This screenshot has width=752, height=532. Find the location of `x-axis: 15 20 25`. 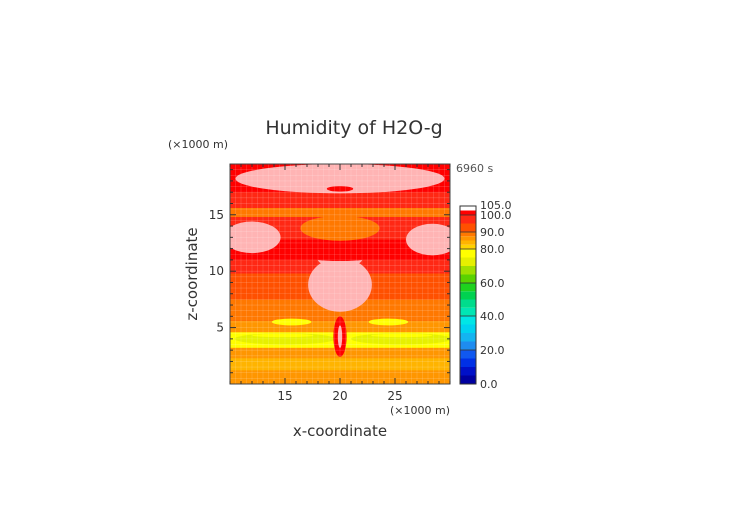

x-axis: 15 20 25 is located at coordinates (340, 283).